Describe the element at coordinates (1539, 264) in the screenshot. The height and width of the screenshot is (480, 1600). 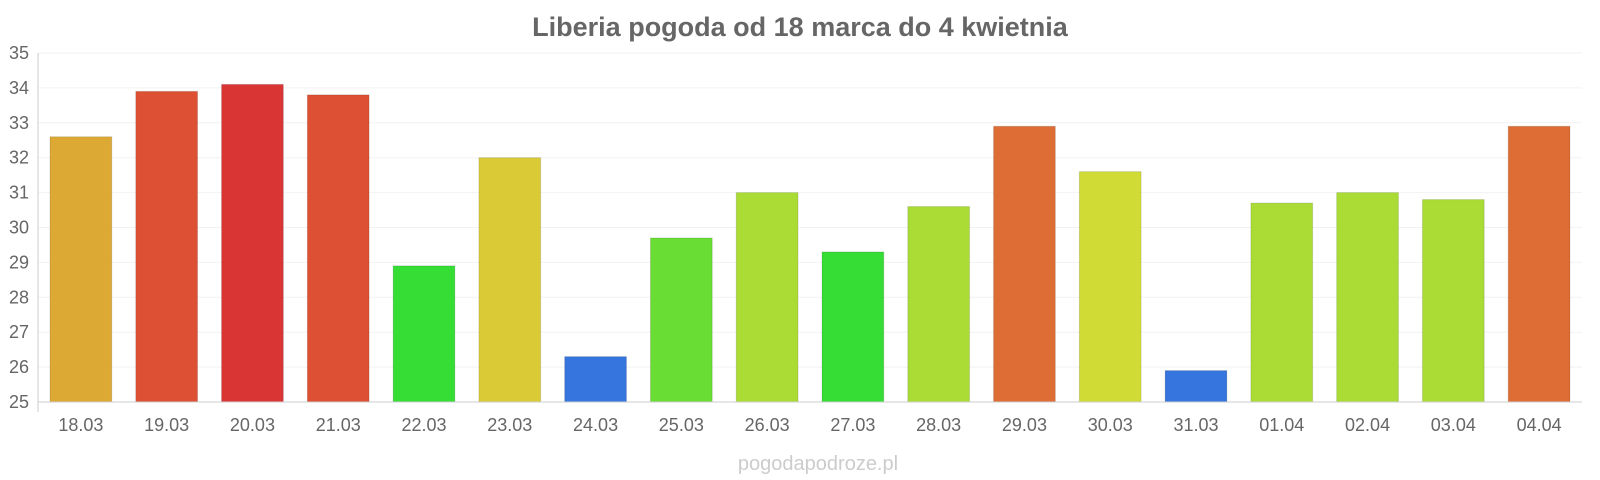
I see `bar-04.04` at that location.